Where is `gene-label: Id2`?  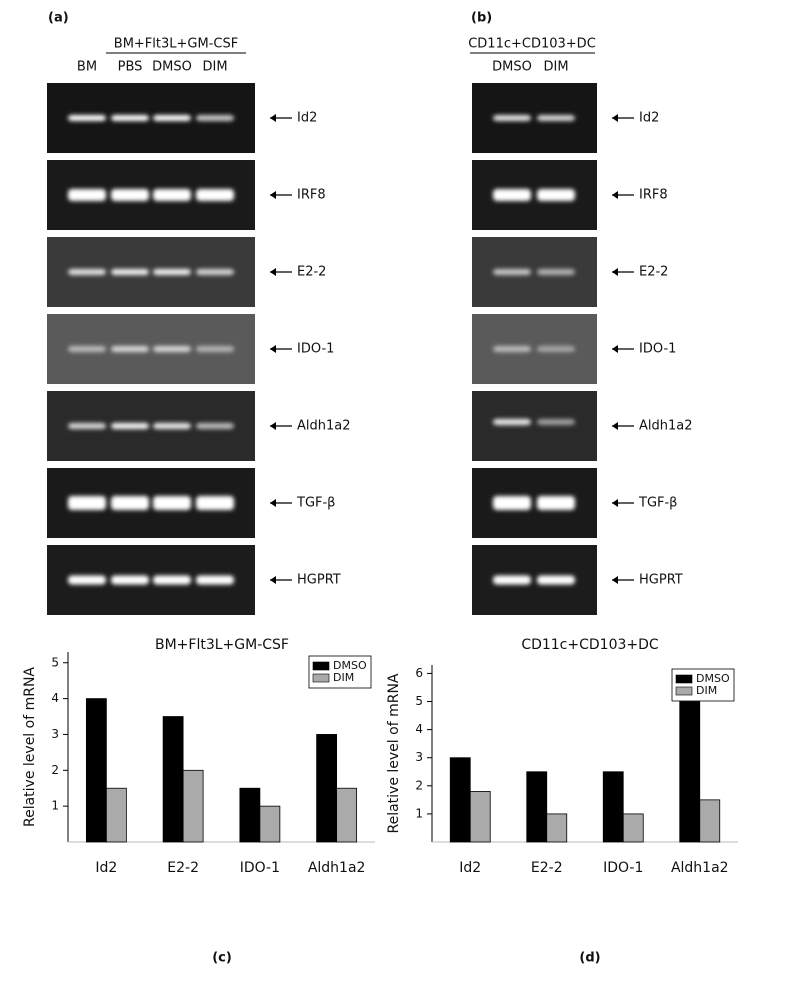
gene-label: Id2 is located at coordinates (307, 118).